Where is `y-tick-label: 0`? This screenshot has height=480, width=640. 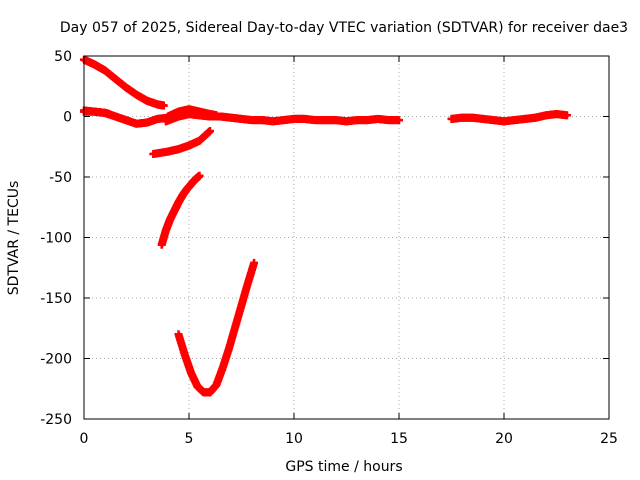 y-tick-label: 0 is located at coordinates (67, 118).